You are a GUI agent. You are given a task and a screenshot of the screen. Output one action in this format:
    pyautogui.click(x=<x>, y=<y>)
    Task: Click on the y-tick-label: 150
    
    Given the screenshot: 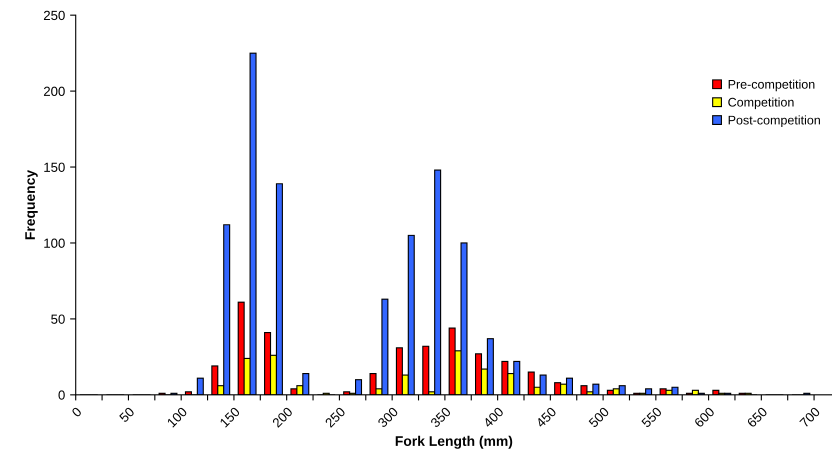 What is the action you would take?
    pyautogui.click(x=54, y=167)
    